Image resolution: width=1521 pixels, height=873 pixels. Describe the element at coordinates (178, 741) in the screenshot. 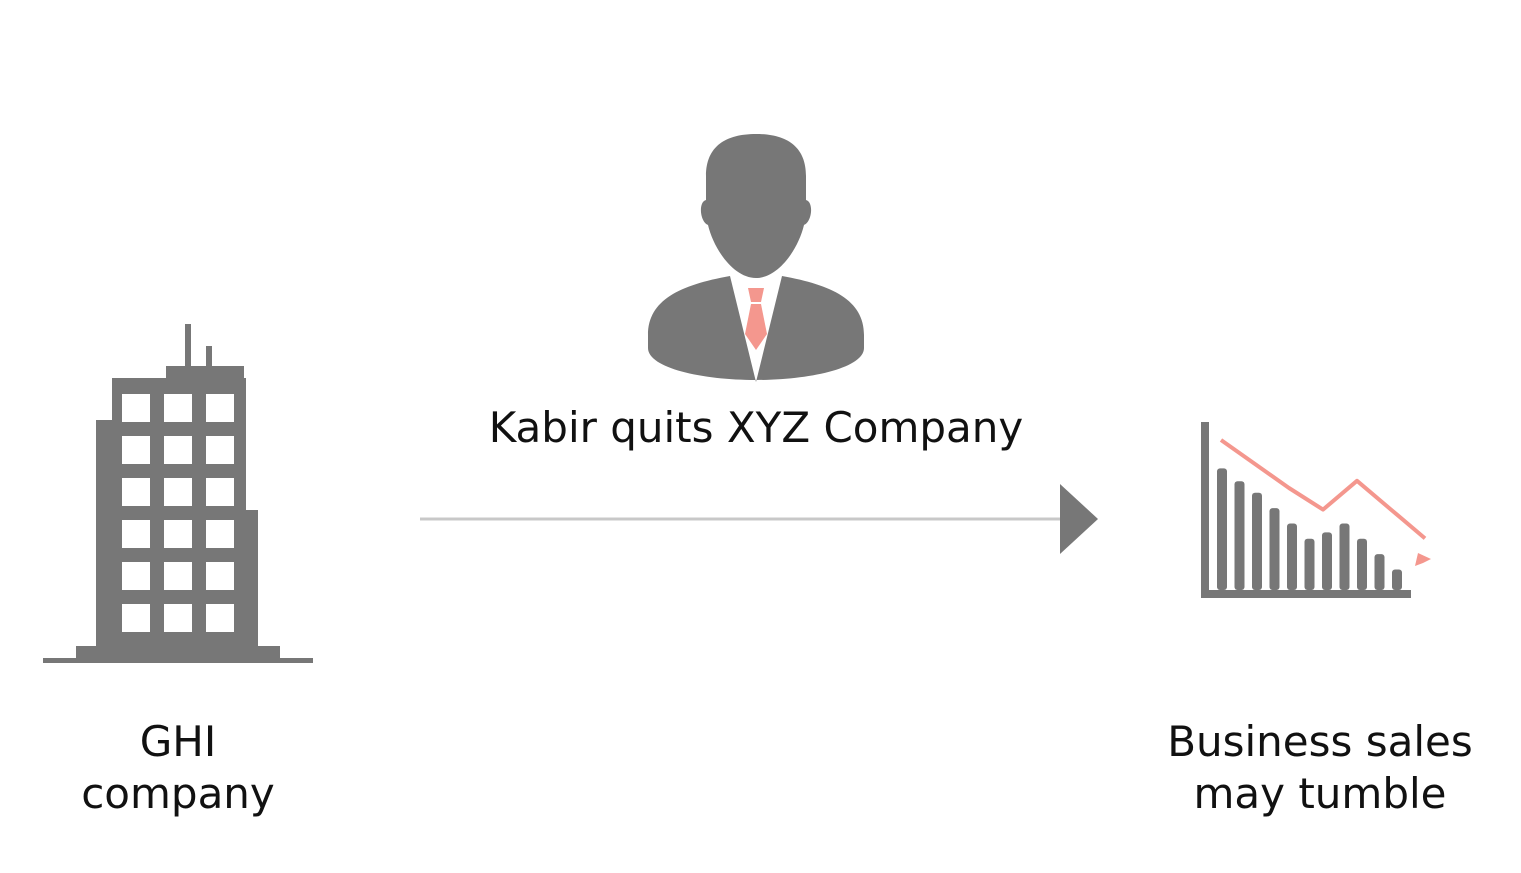

I see `company-label-line1: GHI` at that location.